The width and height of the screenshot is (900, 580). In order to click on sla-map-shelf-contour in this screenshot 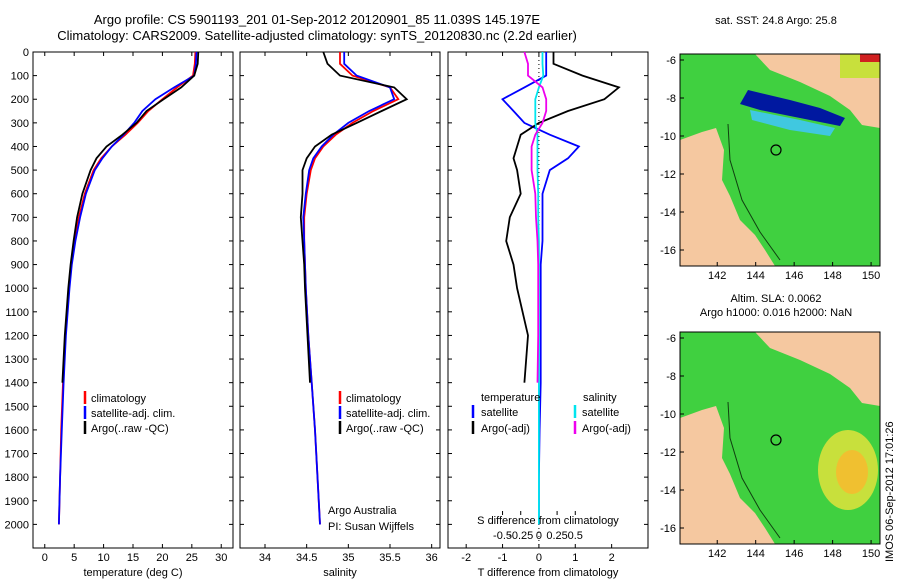, I will do `click(754, 470)`.